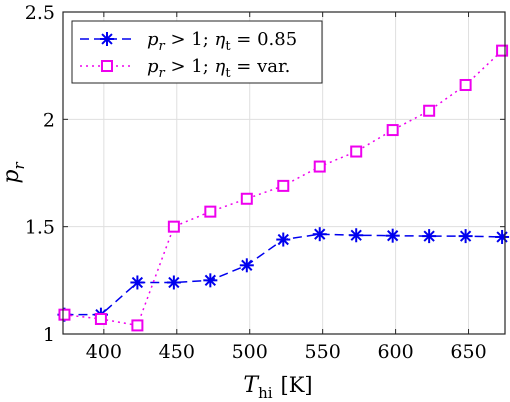 The width and height of the screenshot is (510, 402). What do you see at coordinates (468, 352) in the screenshot?
I see `x-tick-label: 650` at bounding box center [468, 352].